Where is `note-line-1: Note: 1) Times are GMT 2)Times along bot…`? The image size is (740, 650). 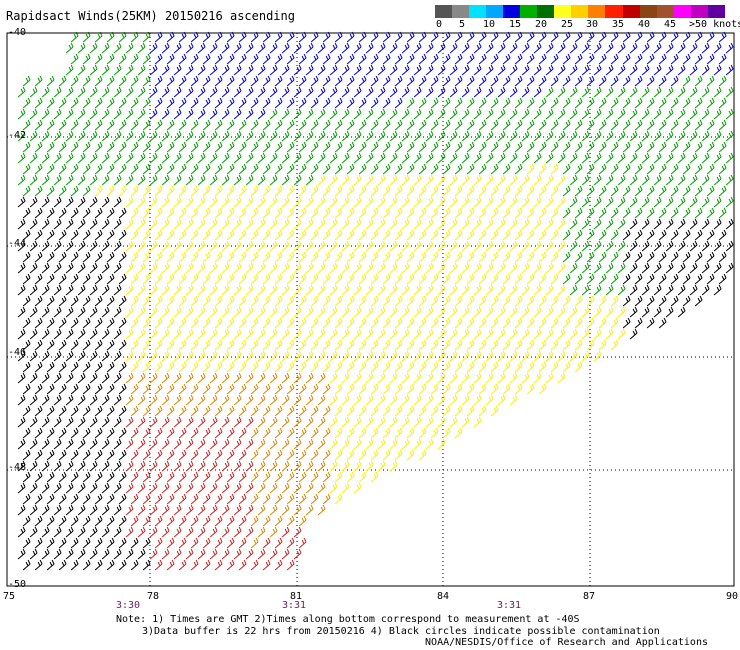
note-line-1: Note: 1) Times are GMT 2)Times along bot… is located at coordinates (348, 619).